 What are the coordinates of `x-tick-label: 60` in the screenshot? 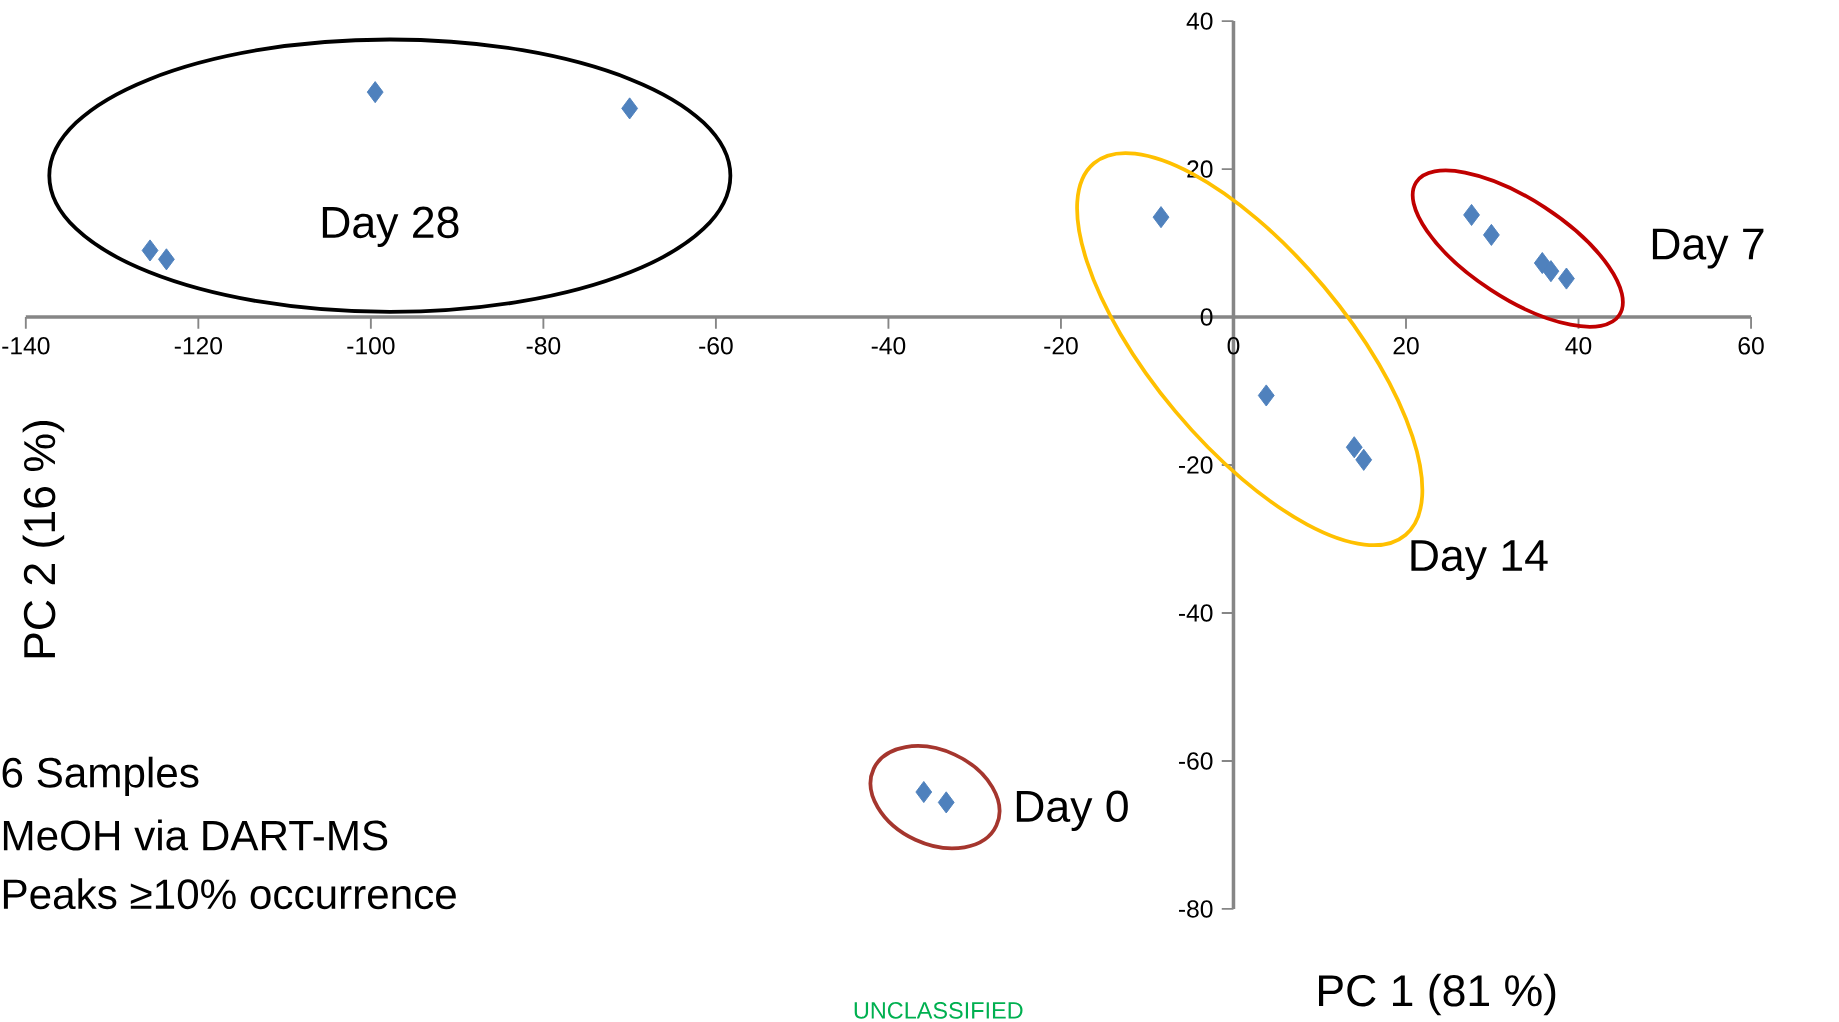 It's located at (1751, 346).